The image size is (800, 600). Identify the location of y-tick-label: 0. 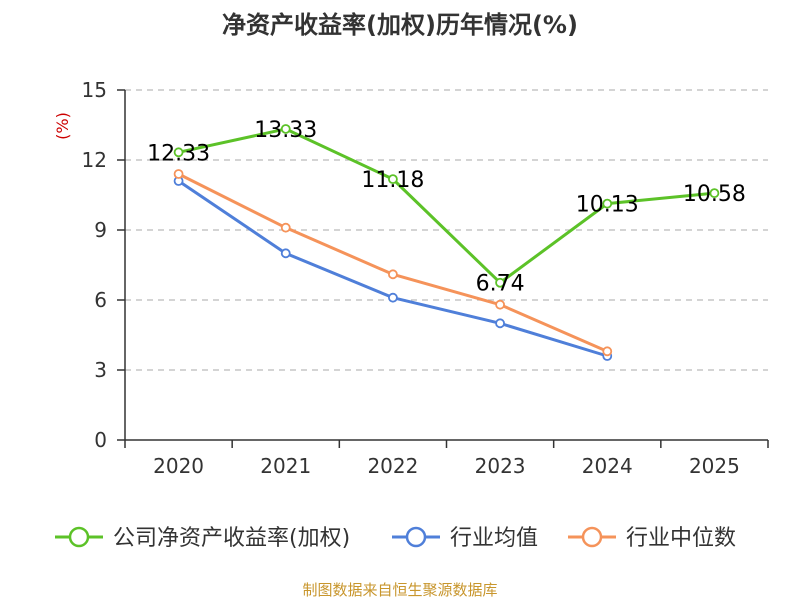
(100, 440).